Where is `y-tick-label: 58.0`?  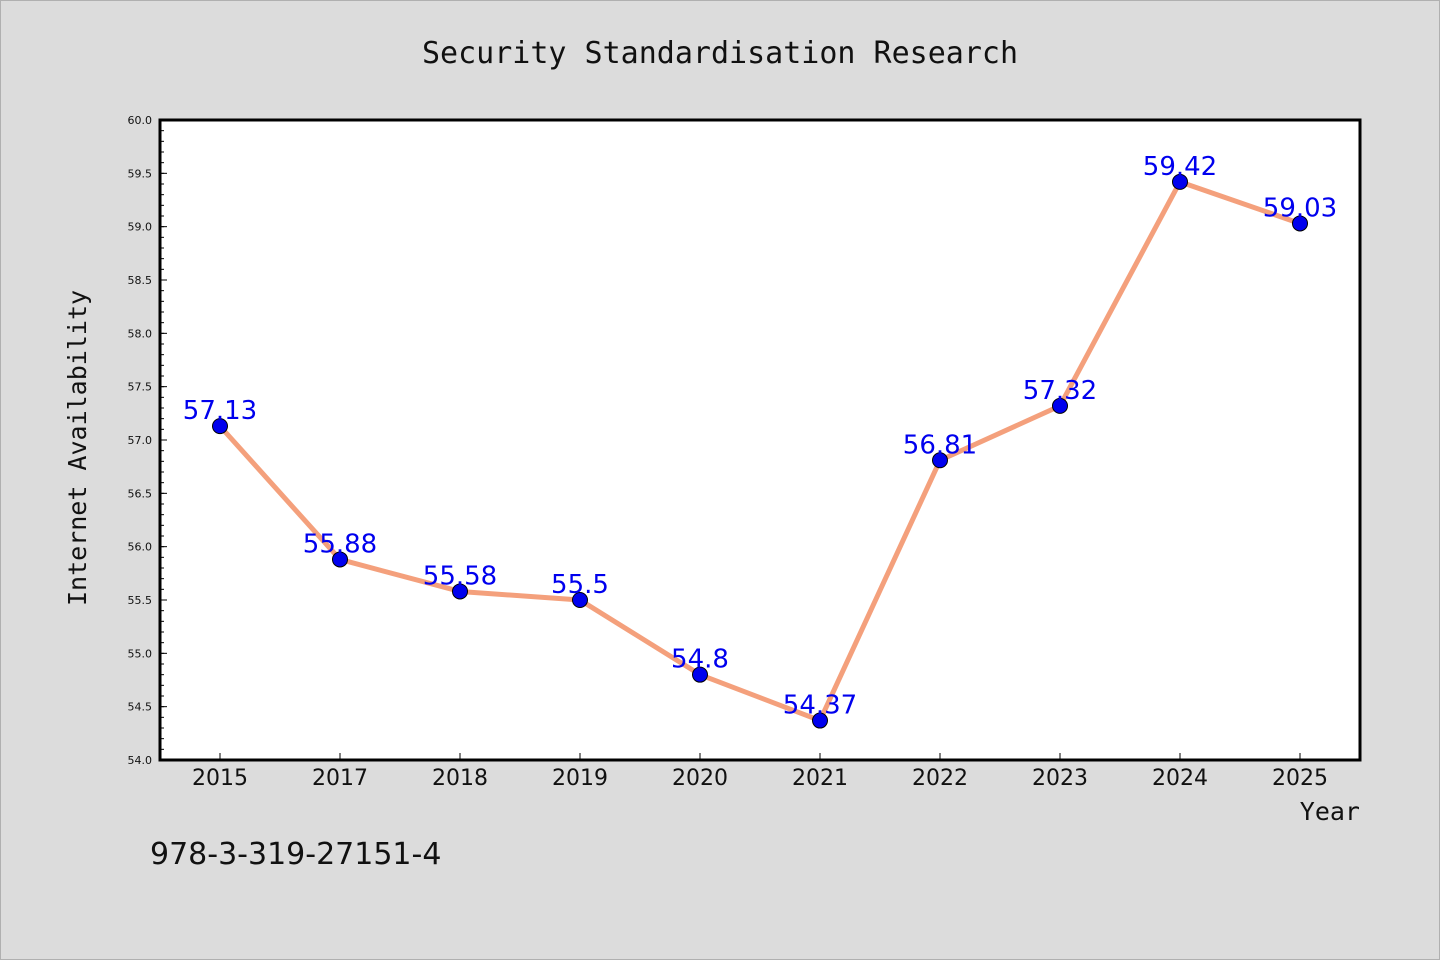 y-tick-label: 58.0 is located at coordinates (140, 333).